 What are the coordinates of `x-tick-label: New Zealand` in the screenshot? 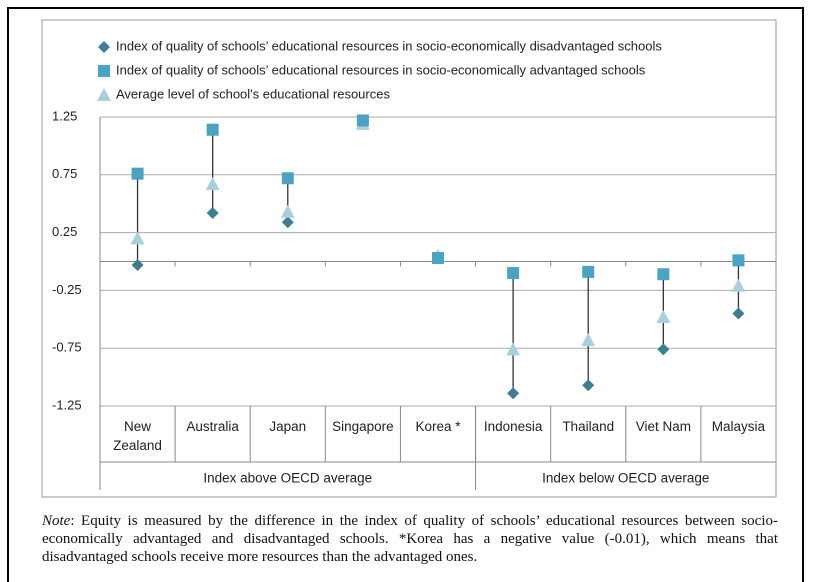 It's located at (137, 436).